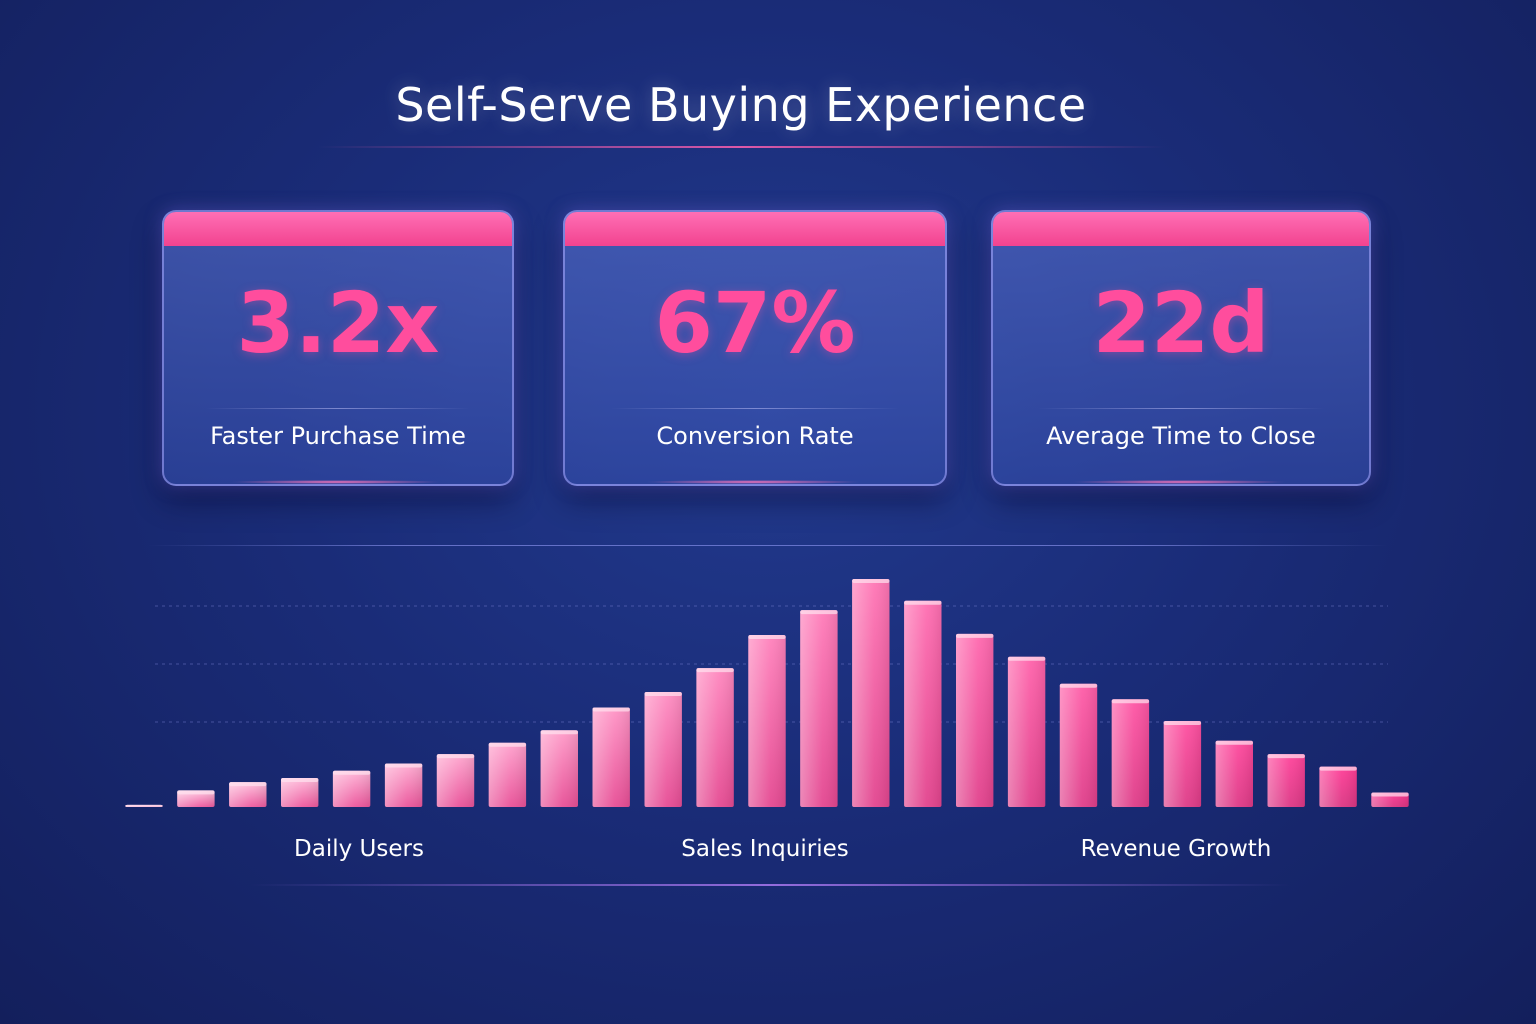  What do you see at coordinates (755, 436) in the screenshot?
I see `metric-label: Conversion Rate` at bounding box center [755, 436].